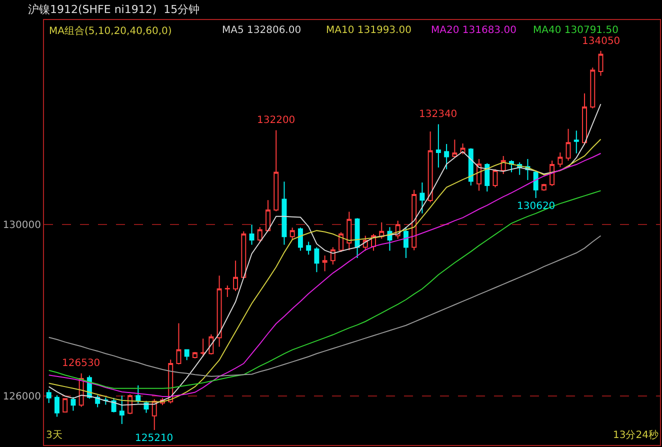 The image size is (662, 447). Describe the element at coordinates (276, 120) in the screenshot. I see `annotation: 132200` at that location.